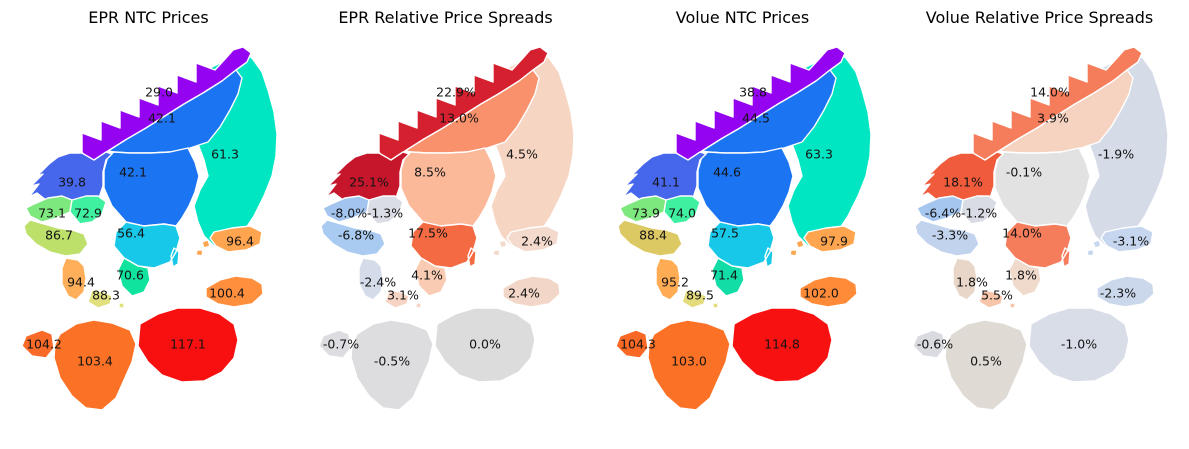  What do you see at coordinates (445, 17) in the screenshot?
I see `panel-title: EPR Relative Price Spreads` at bounding box center [445, 17].